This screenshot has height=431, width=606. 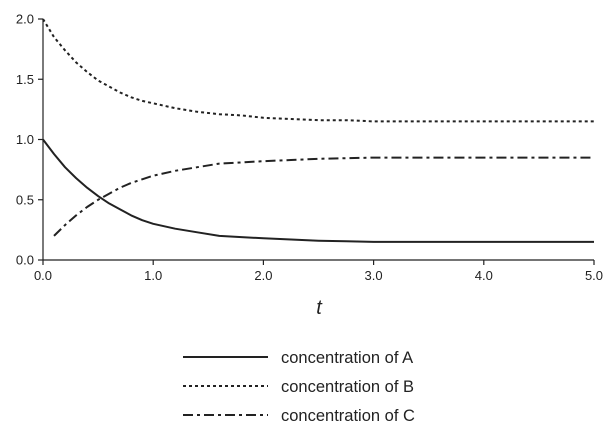 I want to click on legend-label: concentration of B, so click(x=347, y=387).